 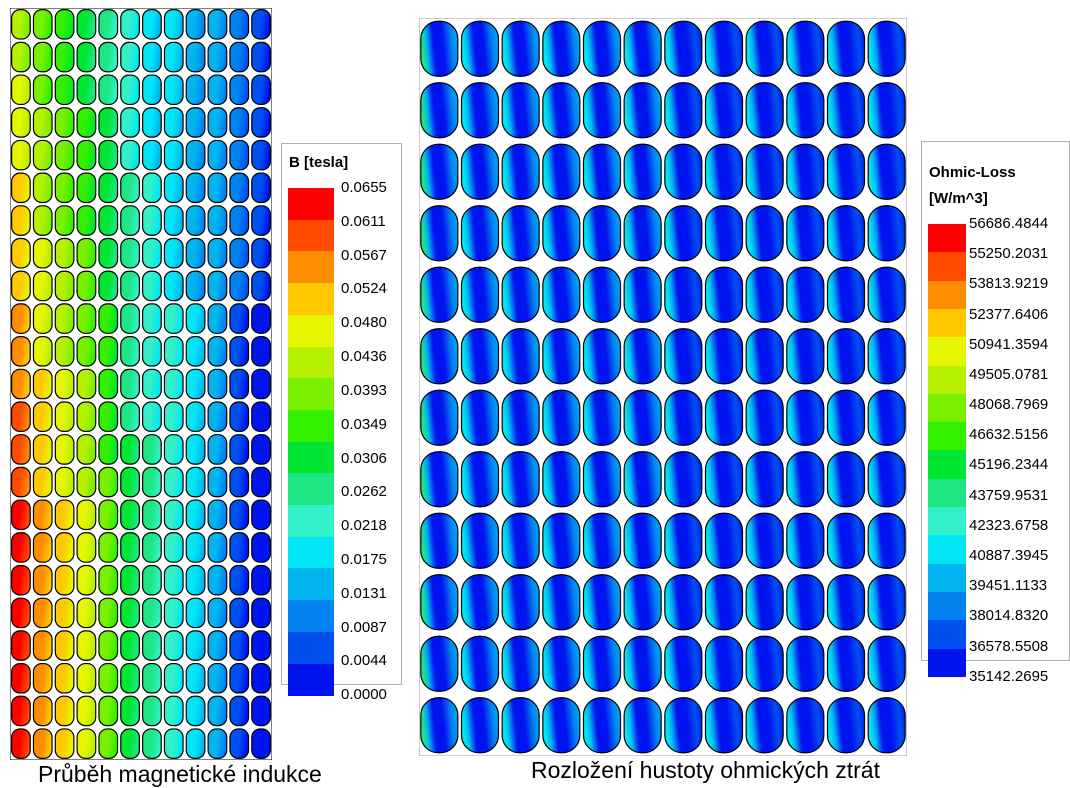 I want to click on legend-value-label: 35142.2695, so click(x=1009, y=676).